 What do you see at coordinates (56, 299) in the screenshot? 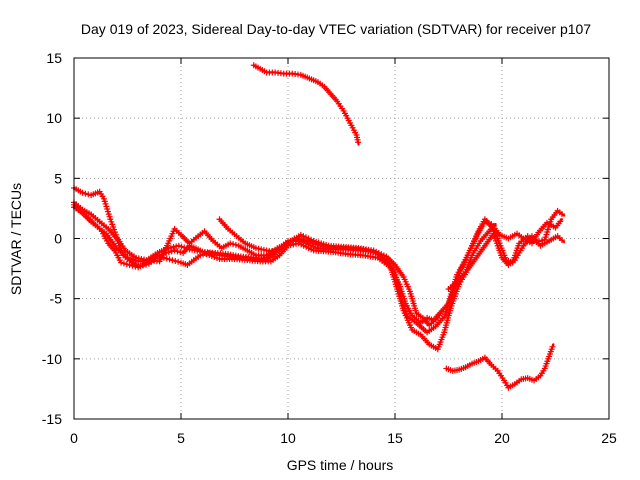
I see `y-tick-label: -5` at bounding box center [56, 299].